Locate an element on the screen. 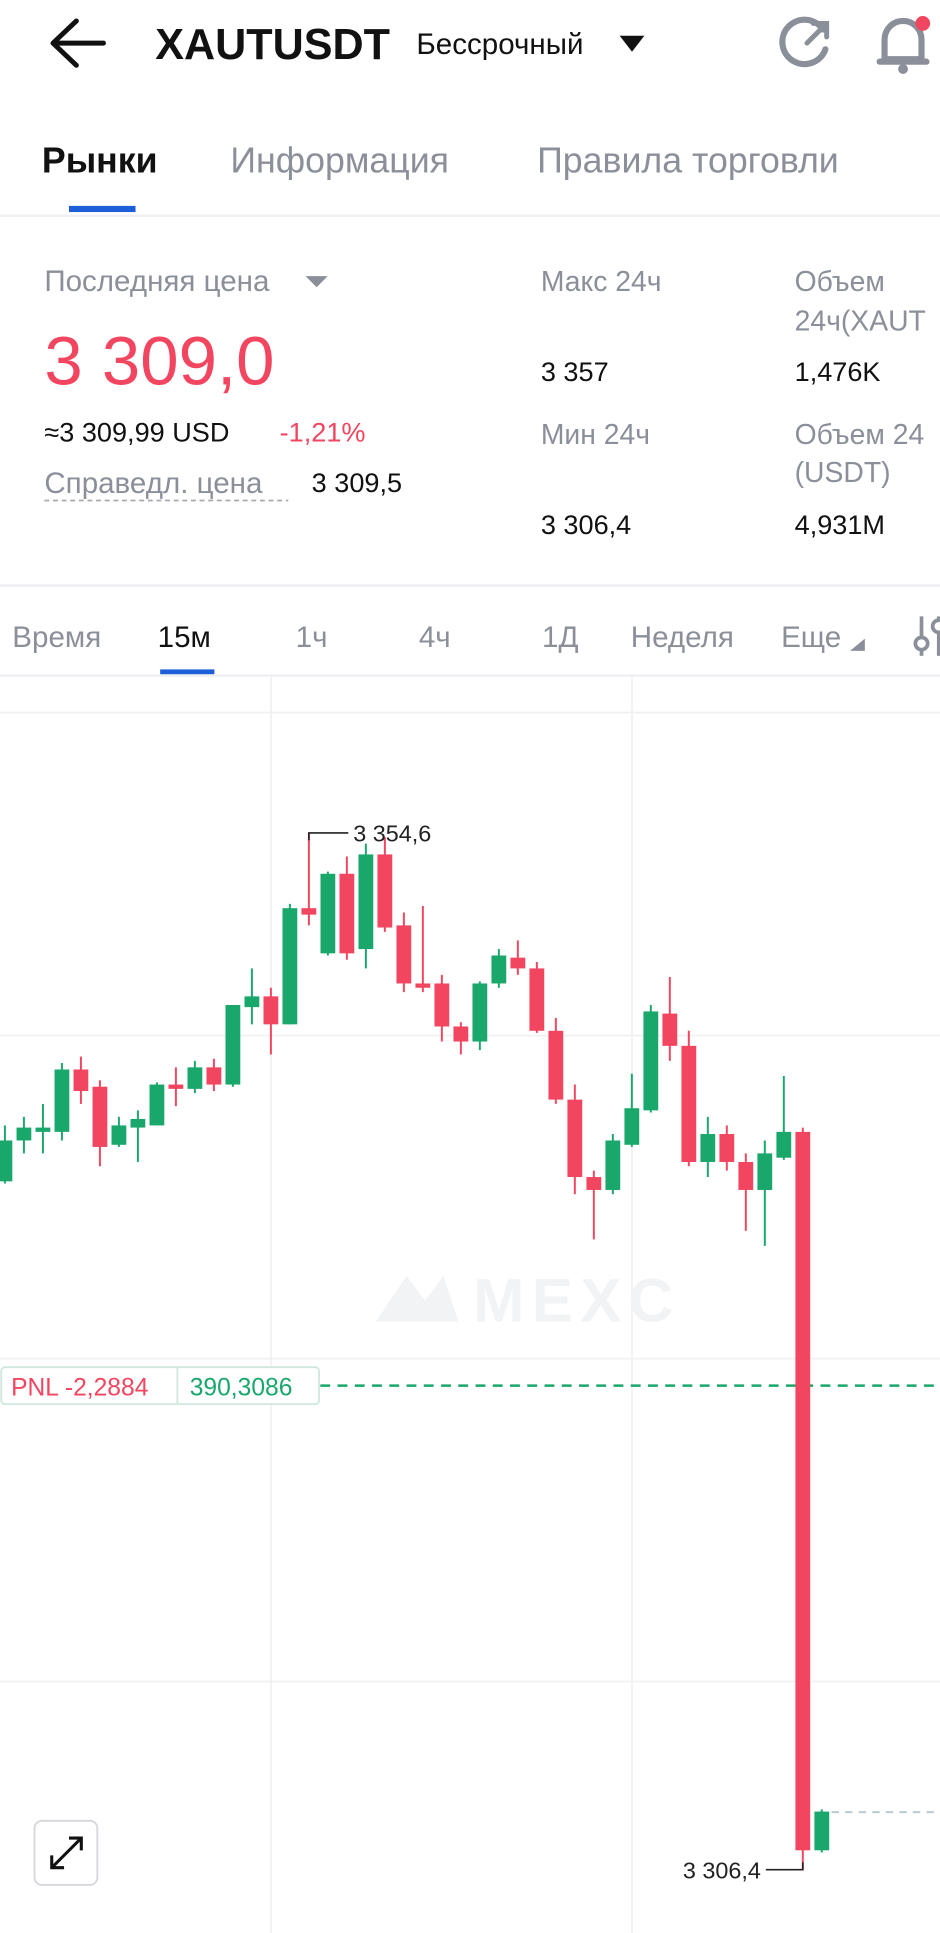  back-button is located at coordinates (78, 43).